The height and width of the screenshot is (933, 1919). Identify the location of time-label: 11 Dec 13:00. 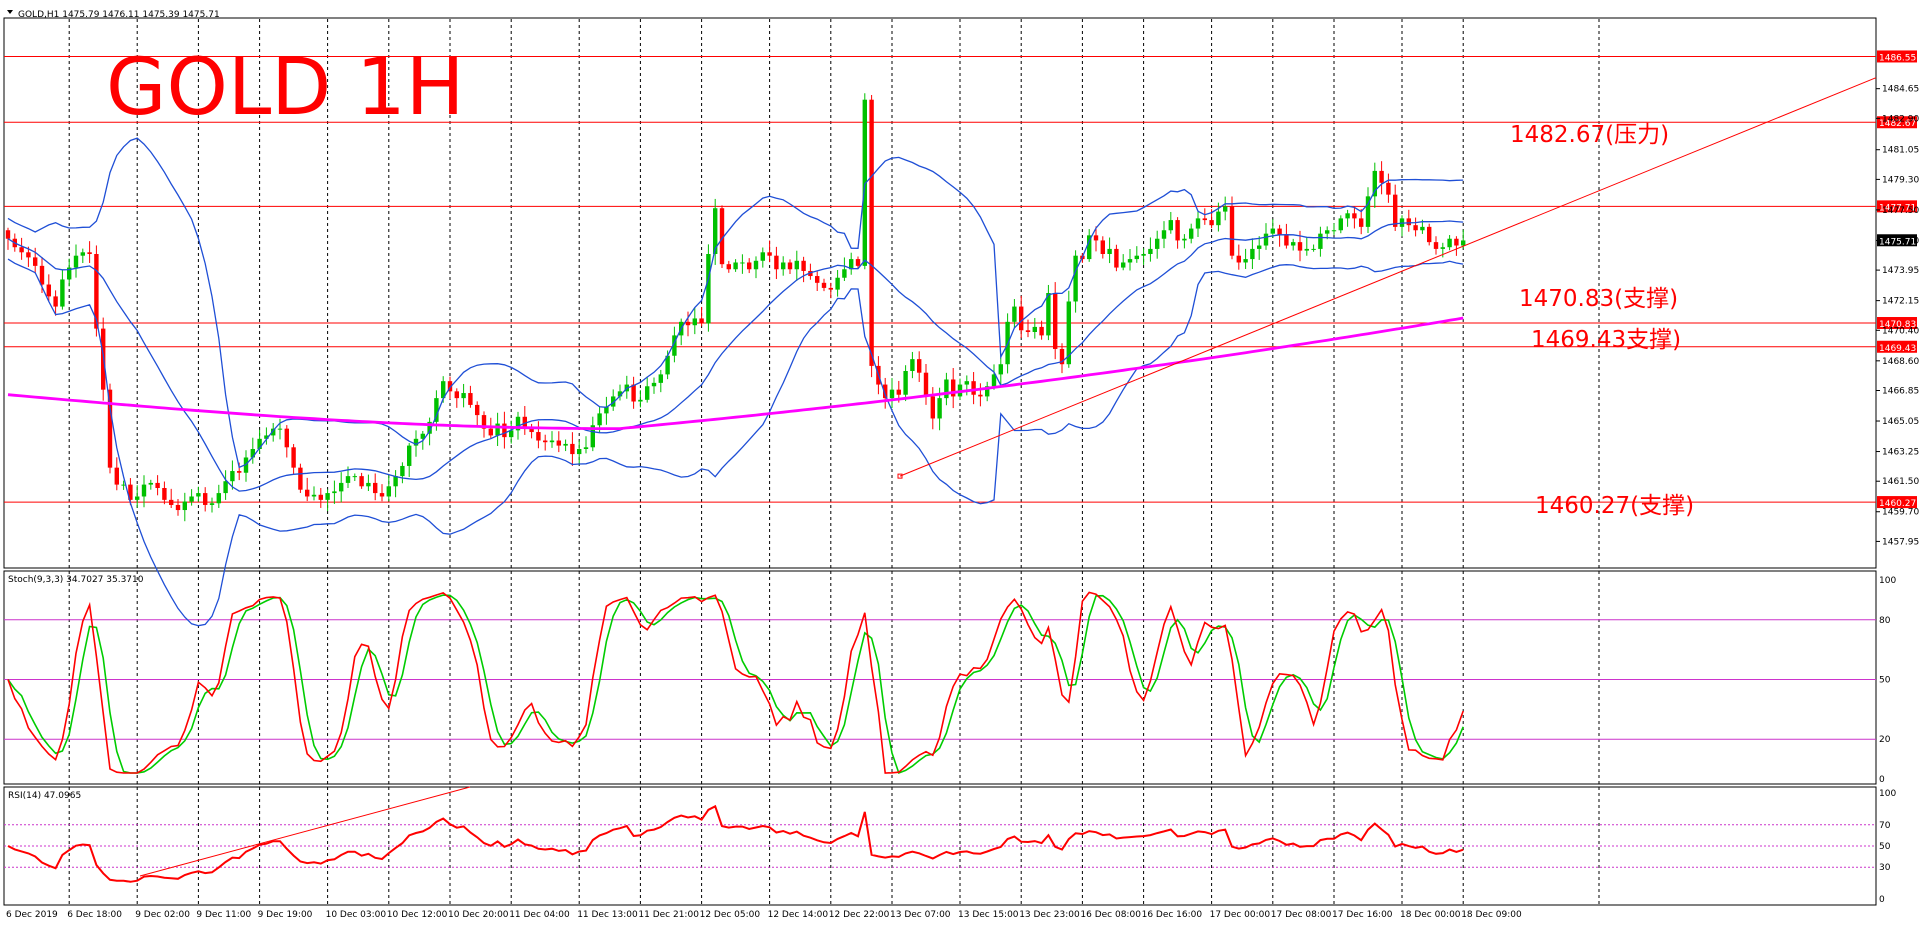
(607, 915).